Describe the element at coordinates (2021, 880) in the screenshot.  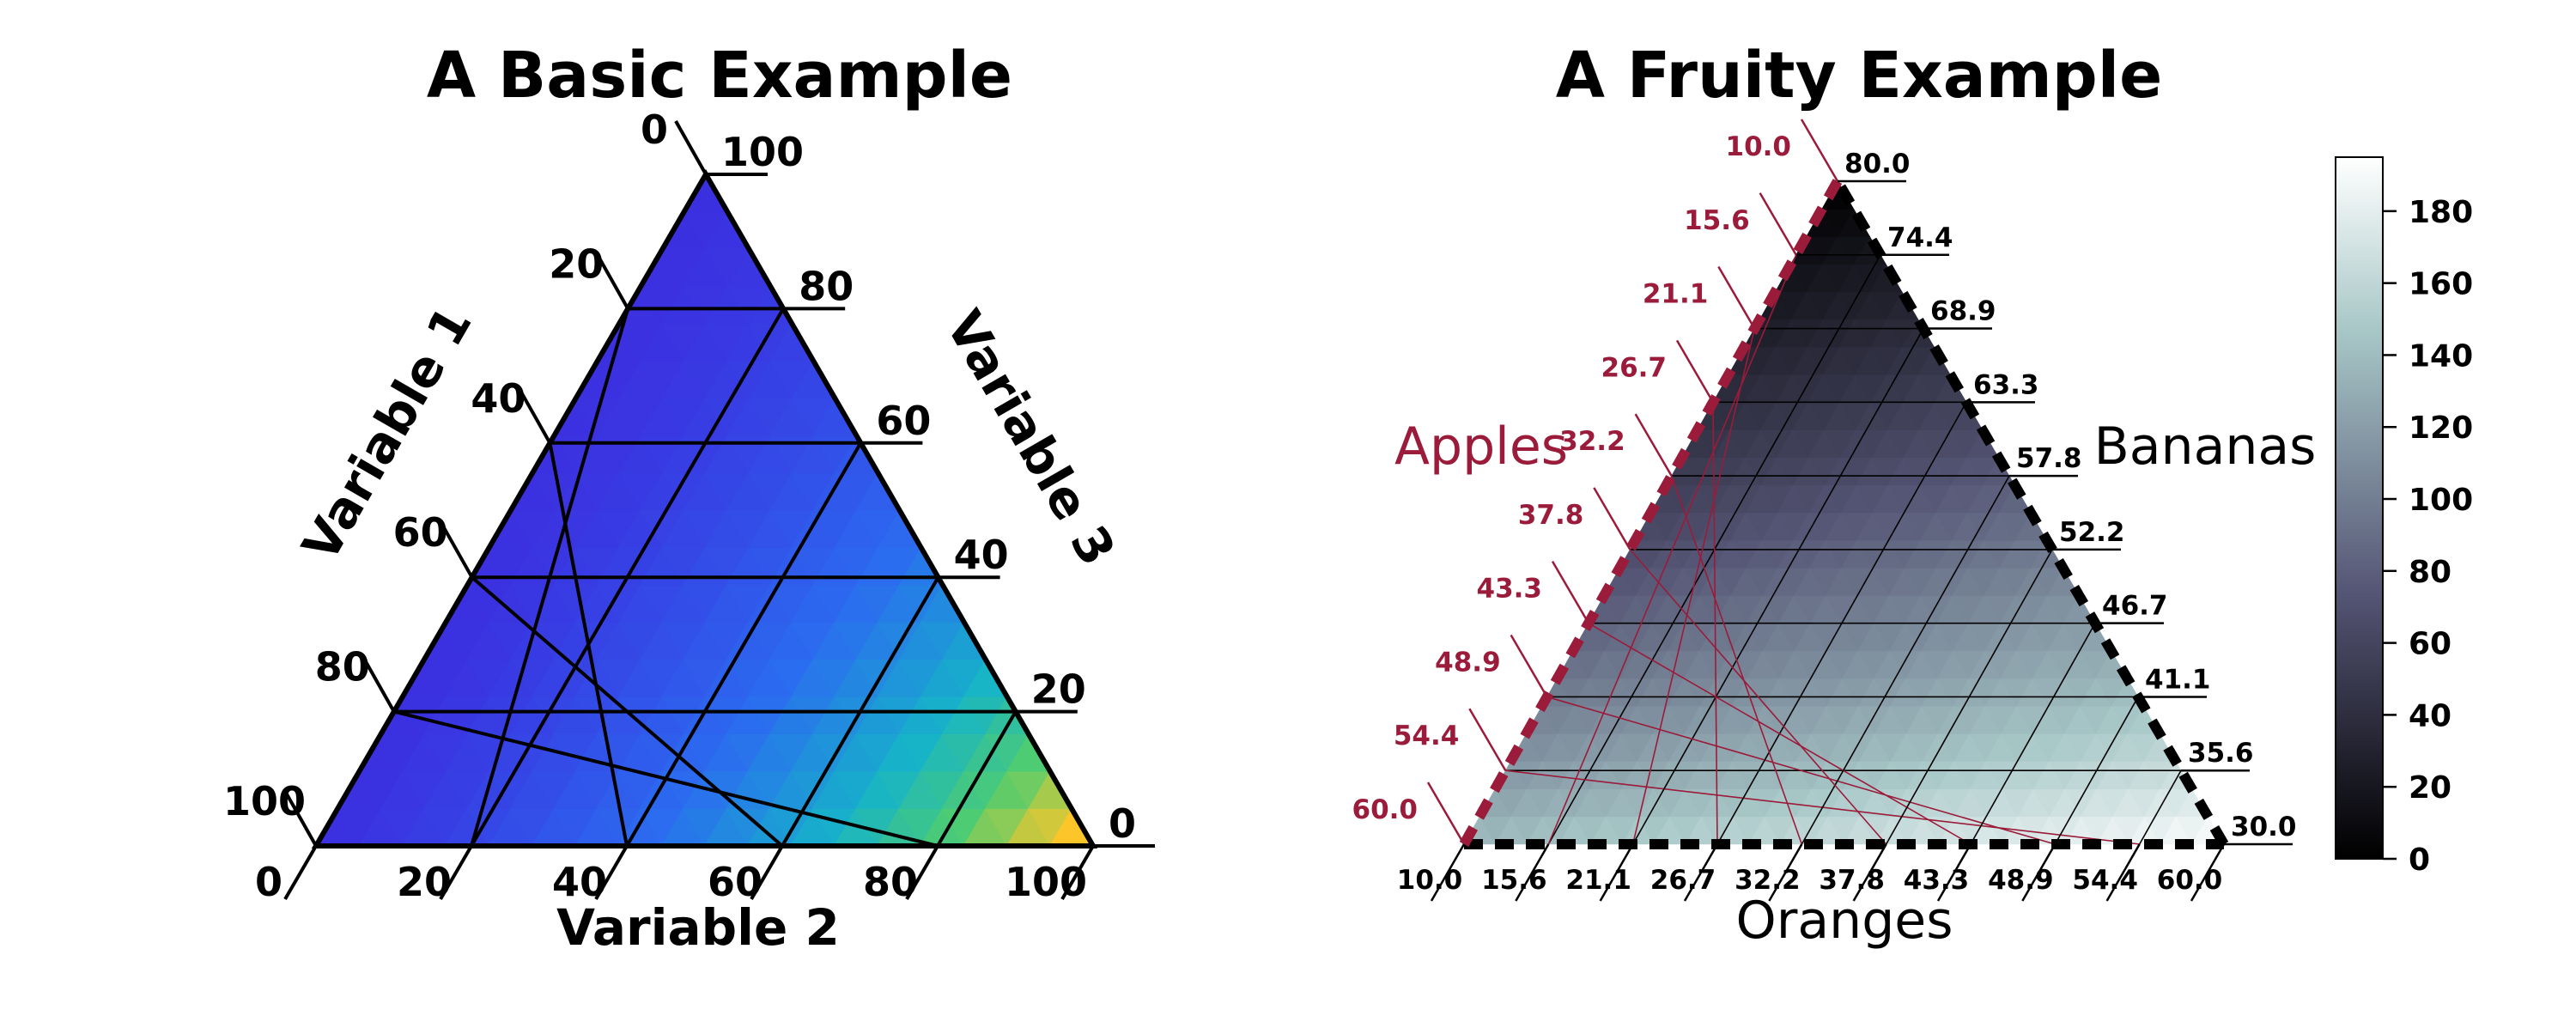
I see `chart2-bottom-tick-label: 48.9` at that location.